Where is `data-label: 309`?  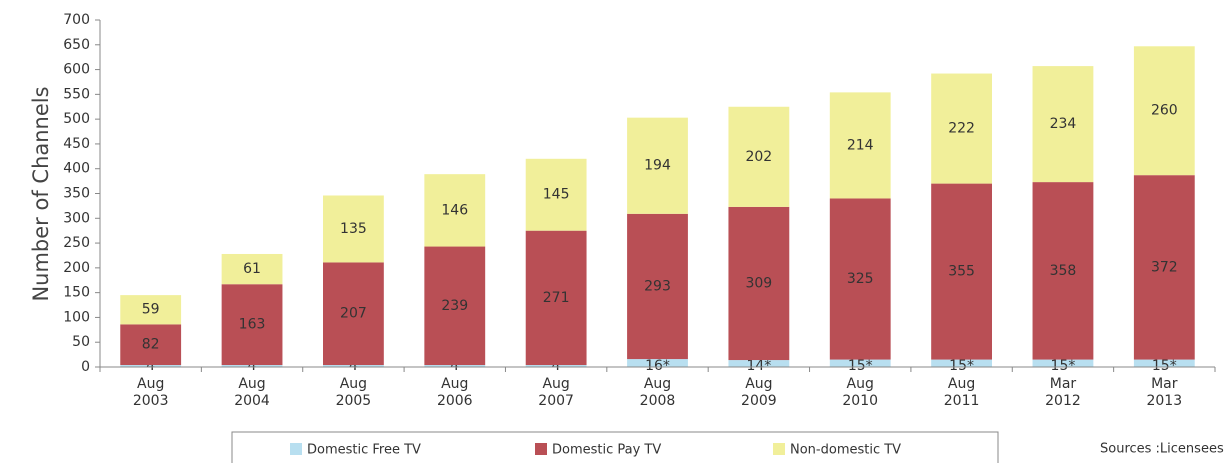
data-label: 309 is located at coordinates (758, 283).